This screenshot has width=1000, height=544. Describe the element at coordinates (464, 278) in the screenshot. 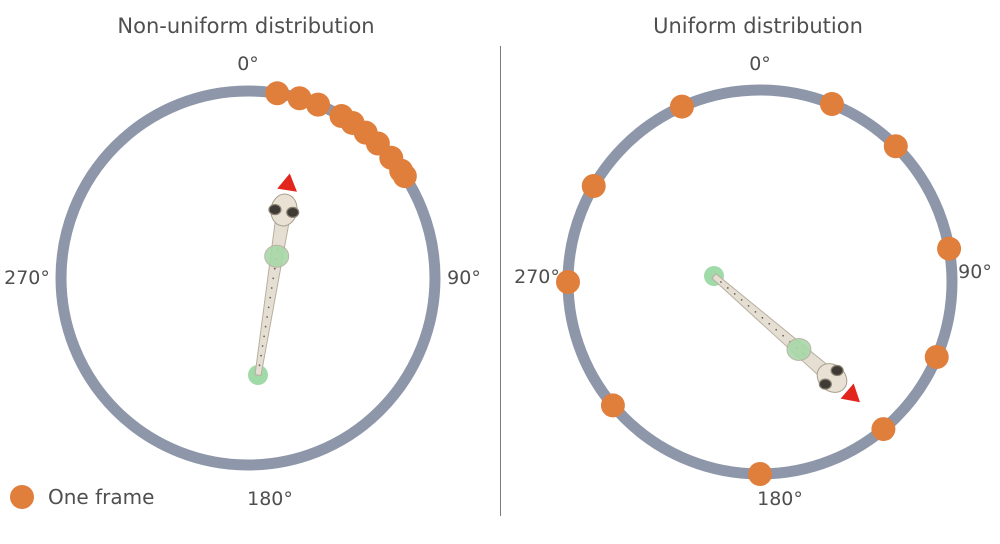

I see `left-label-90: 90°` at that location.